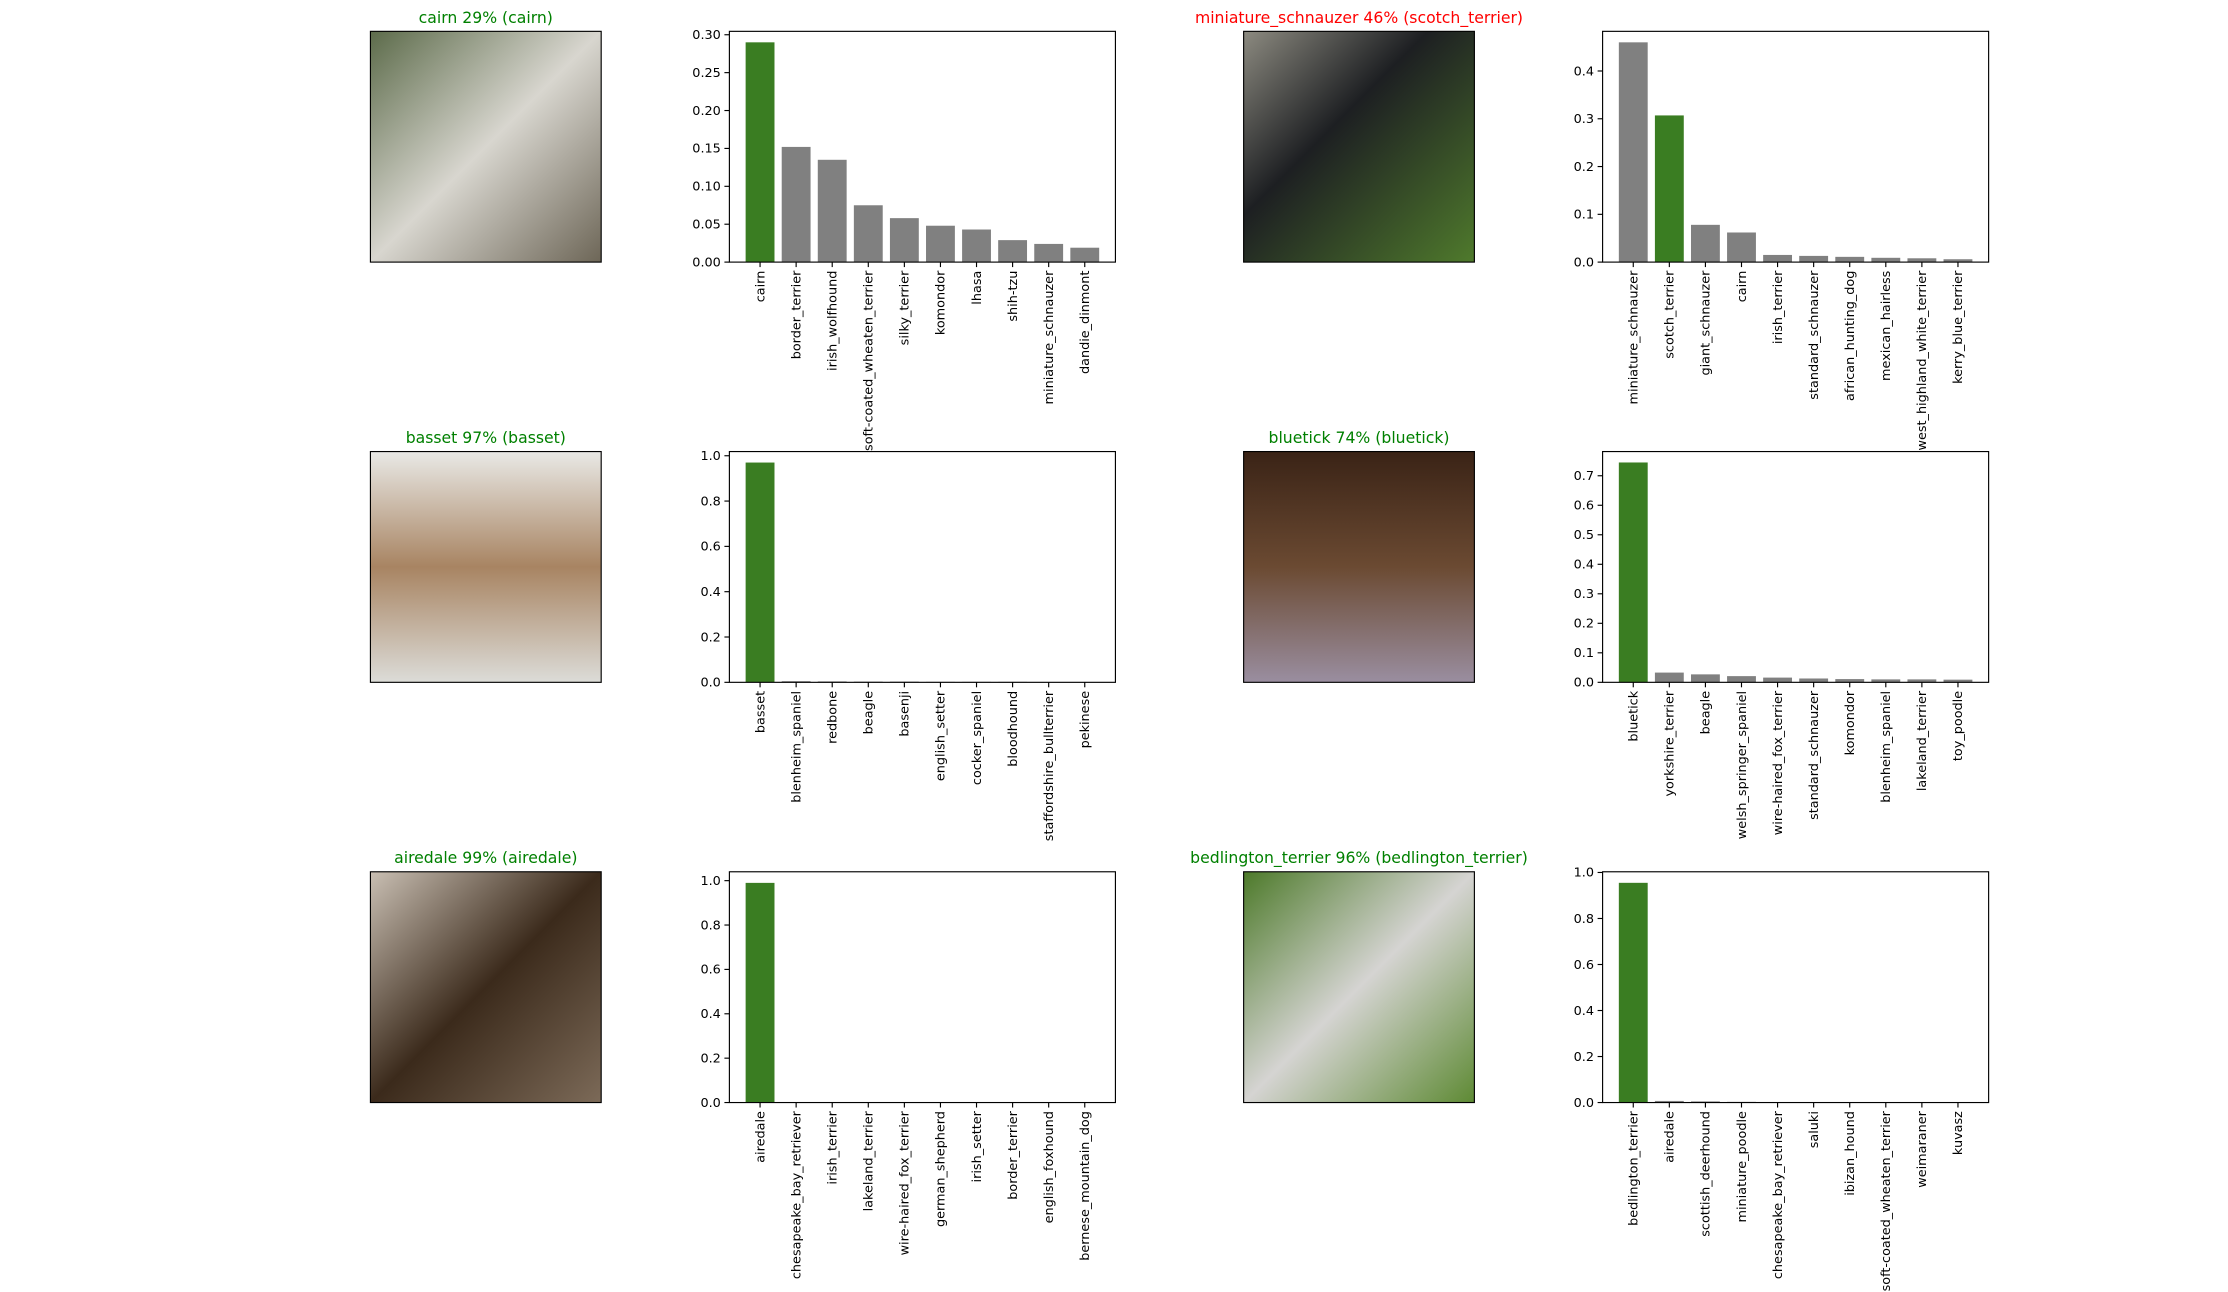 This screenshot has height=1292, width=2228. What do you see at coordinates (1634, 715) in the screenshot?
I see `x-tick-label: bluetick` at bounding box center [1634, 715].